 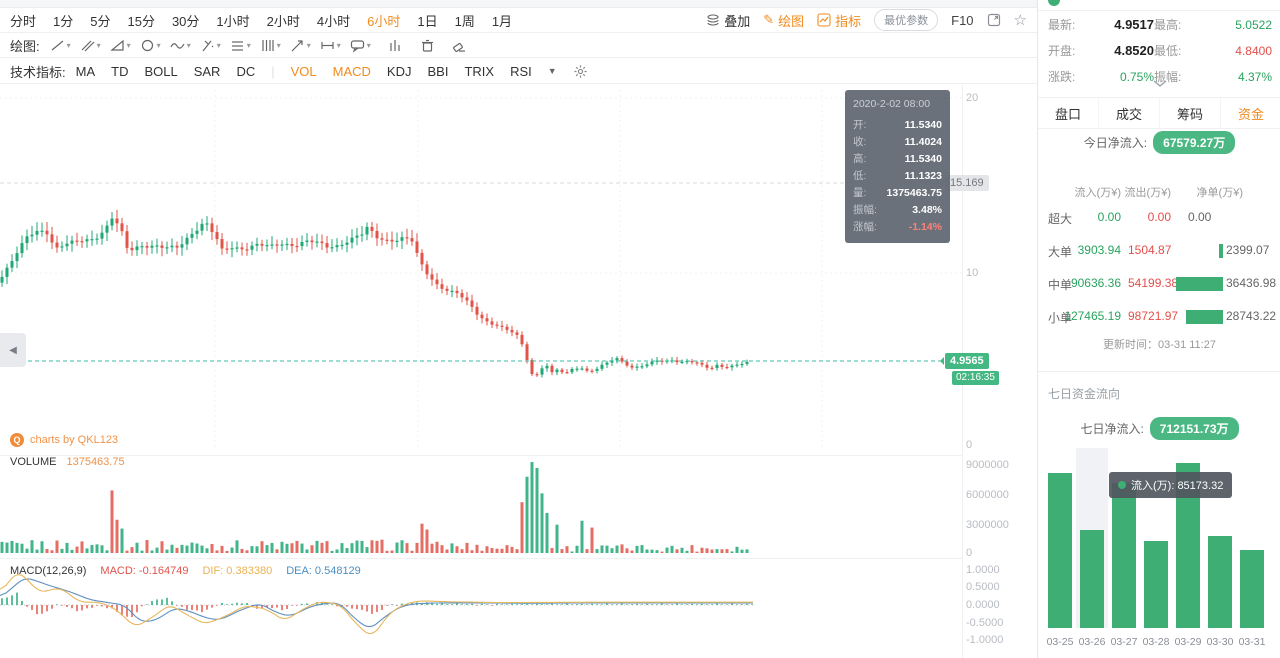 I want to click on trend-line-tool: ▾, so click(x=60, y=45).